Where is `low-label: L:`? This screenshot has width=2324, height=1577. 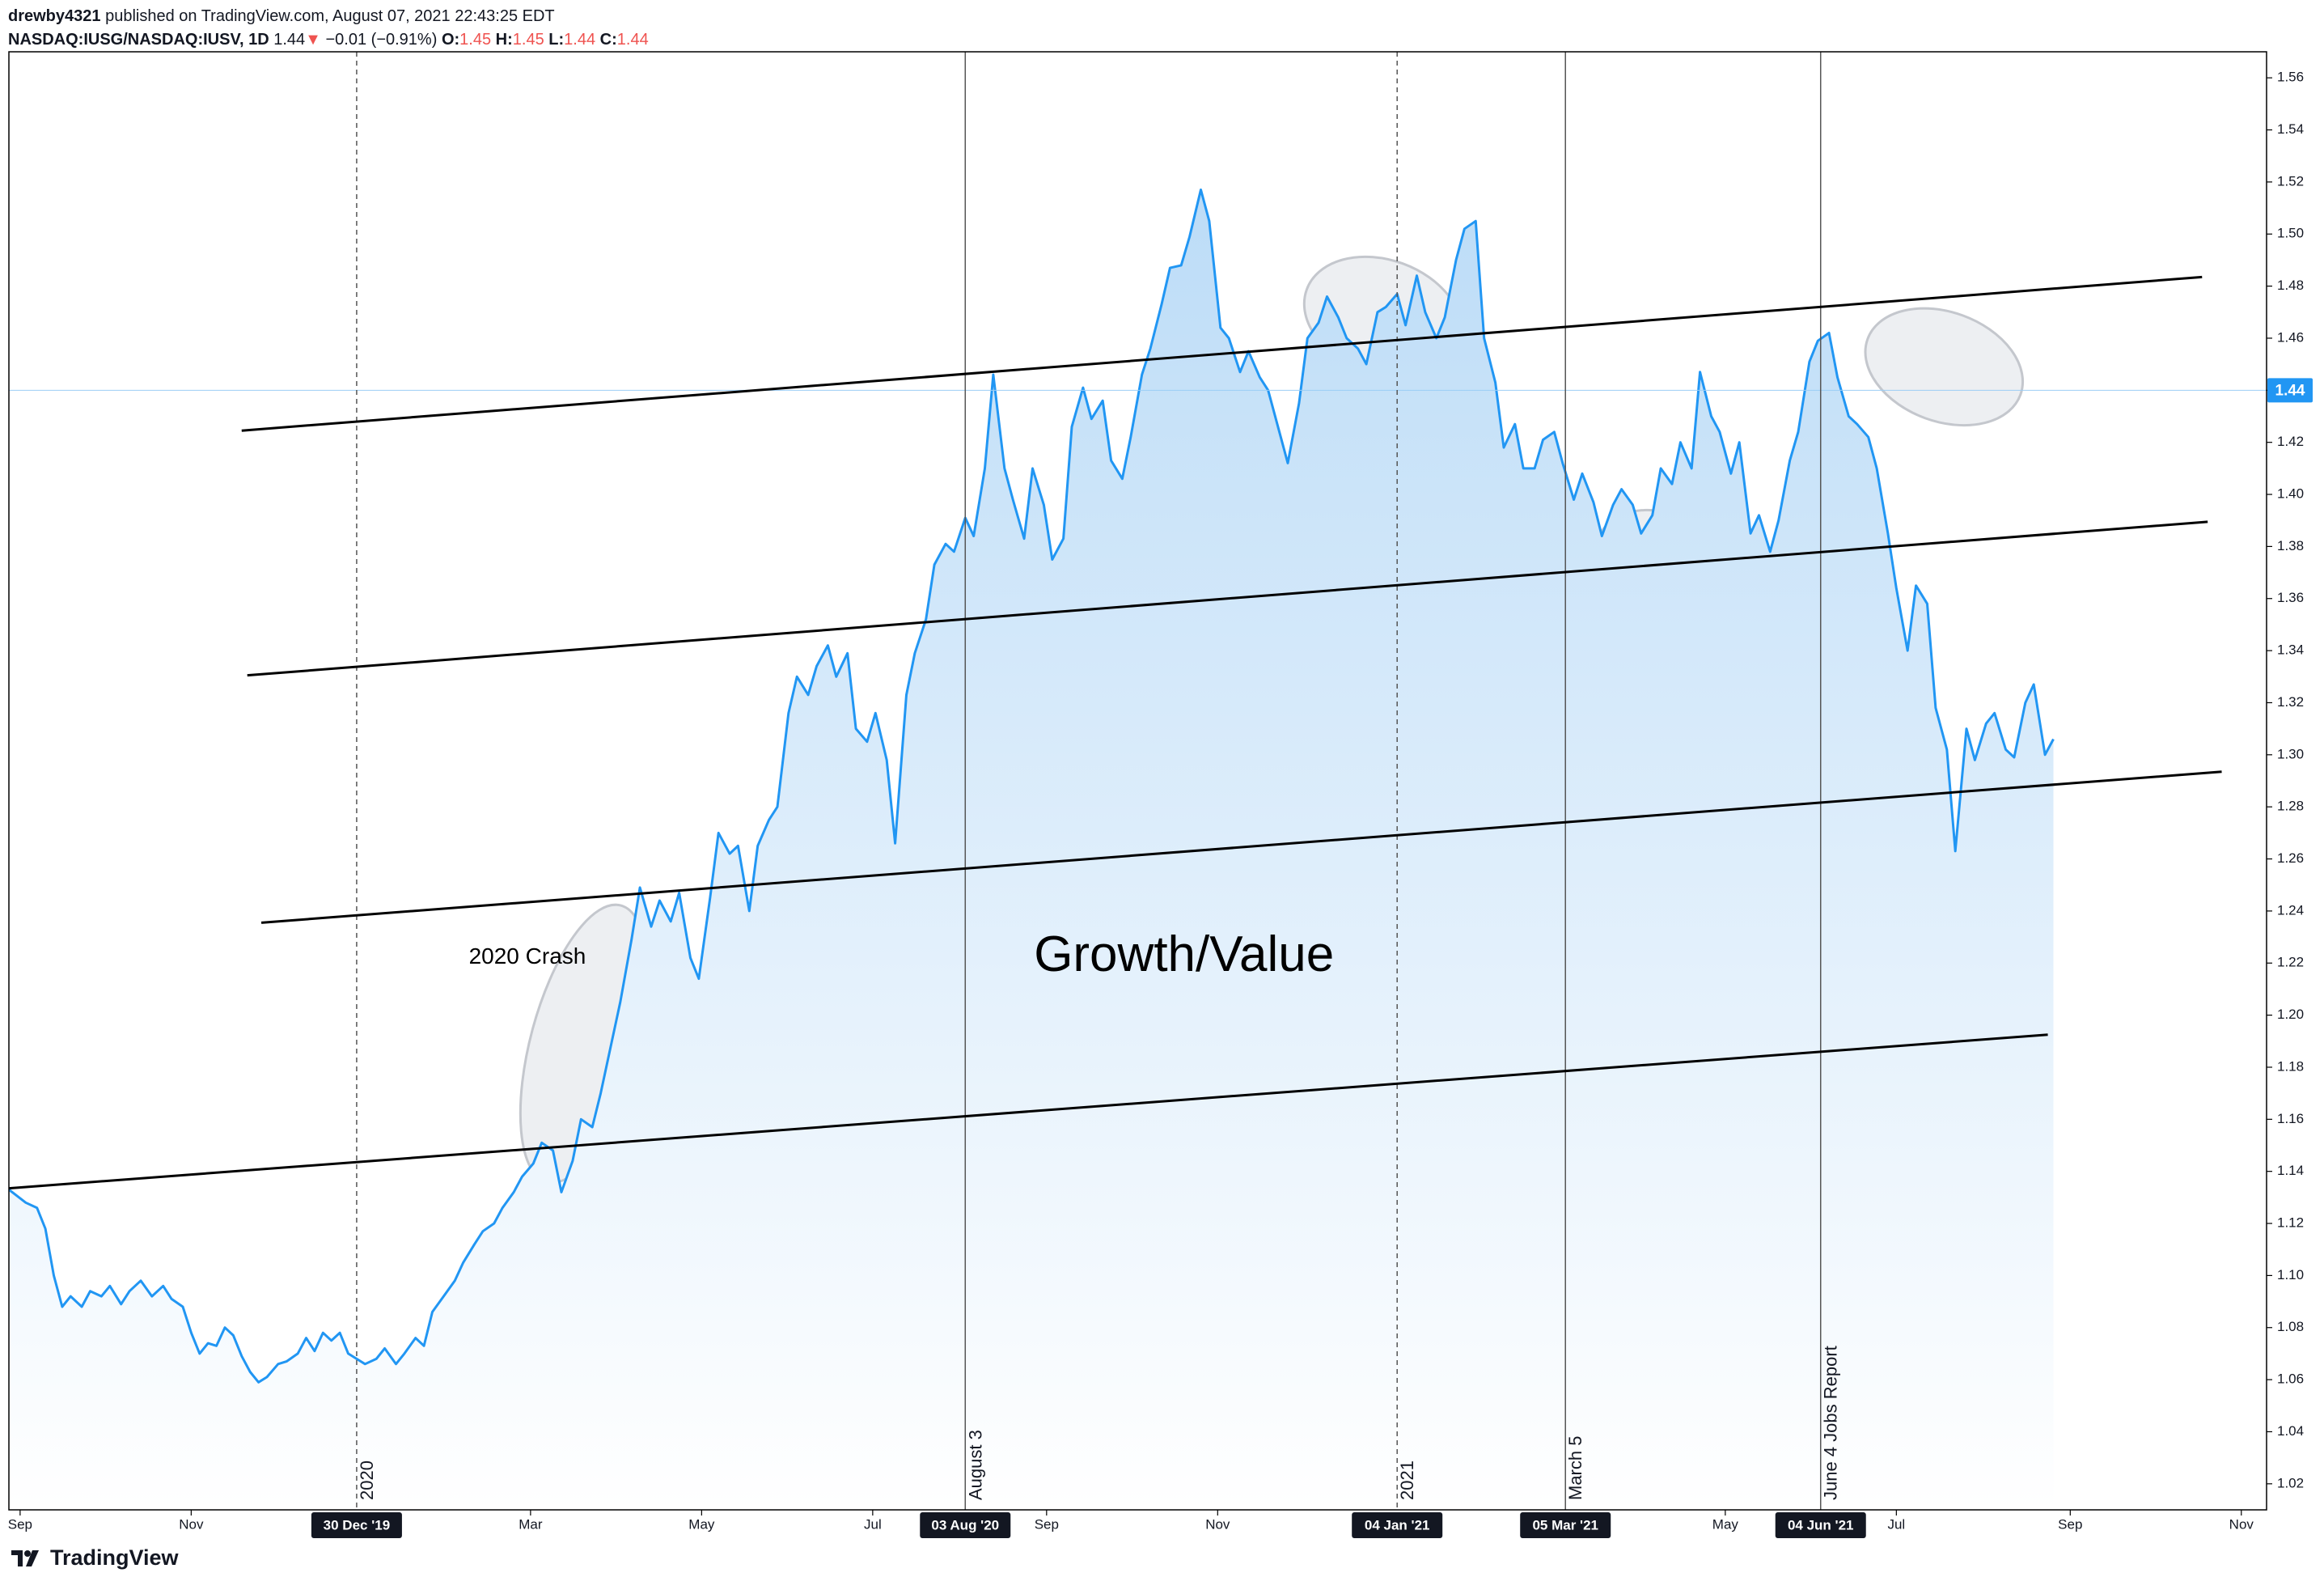
low-label: L: is located at coordinates (556, 40).